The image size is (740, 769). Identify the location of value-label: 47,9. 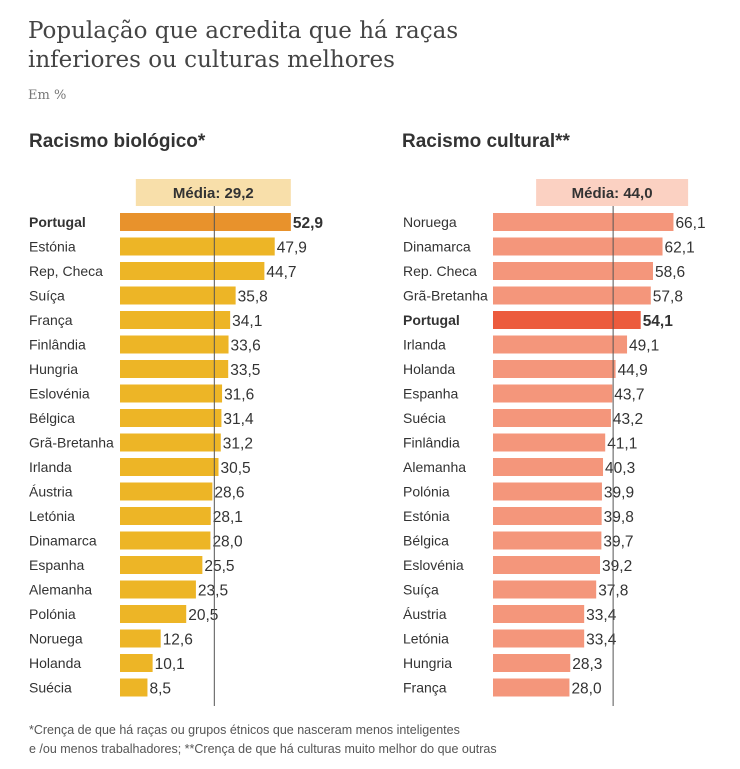
(292, 248).